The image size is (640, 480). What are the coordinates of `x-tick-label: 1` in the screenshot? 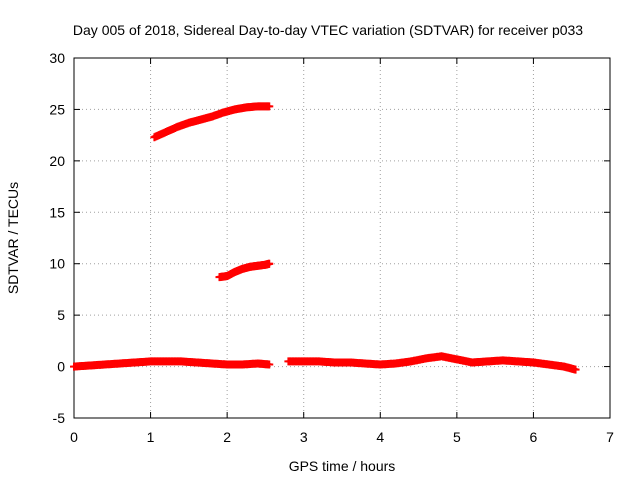 It's located at (151, 437).